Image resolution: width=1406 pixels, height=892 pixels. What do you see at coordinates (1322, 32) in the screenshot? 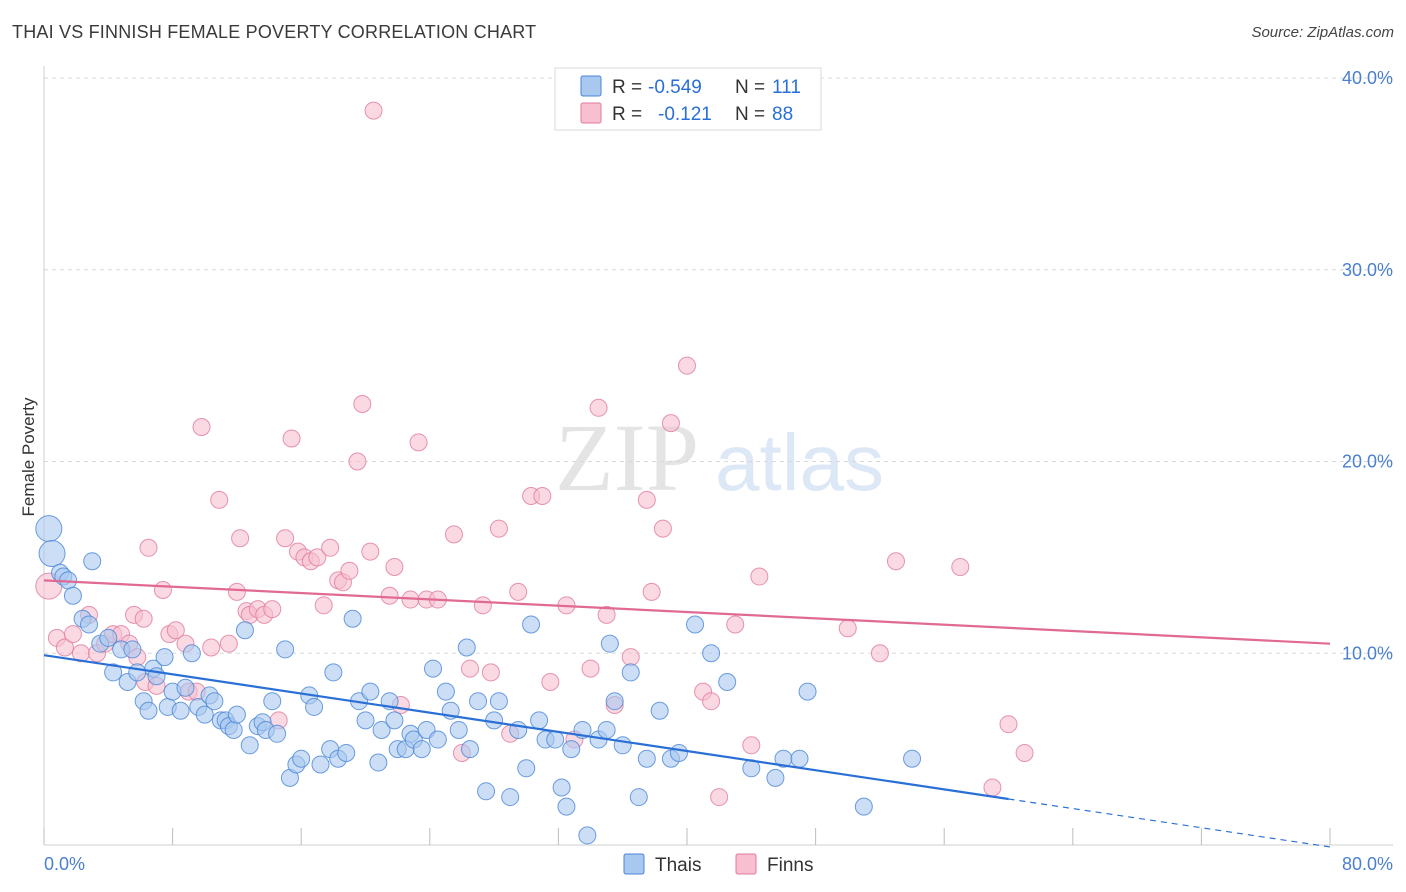
I see `source-credit: Source: ZipAtlas.com` at bounding box center [1322, 32].